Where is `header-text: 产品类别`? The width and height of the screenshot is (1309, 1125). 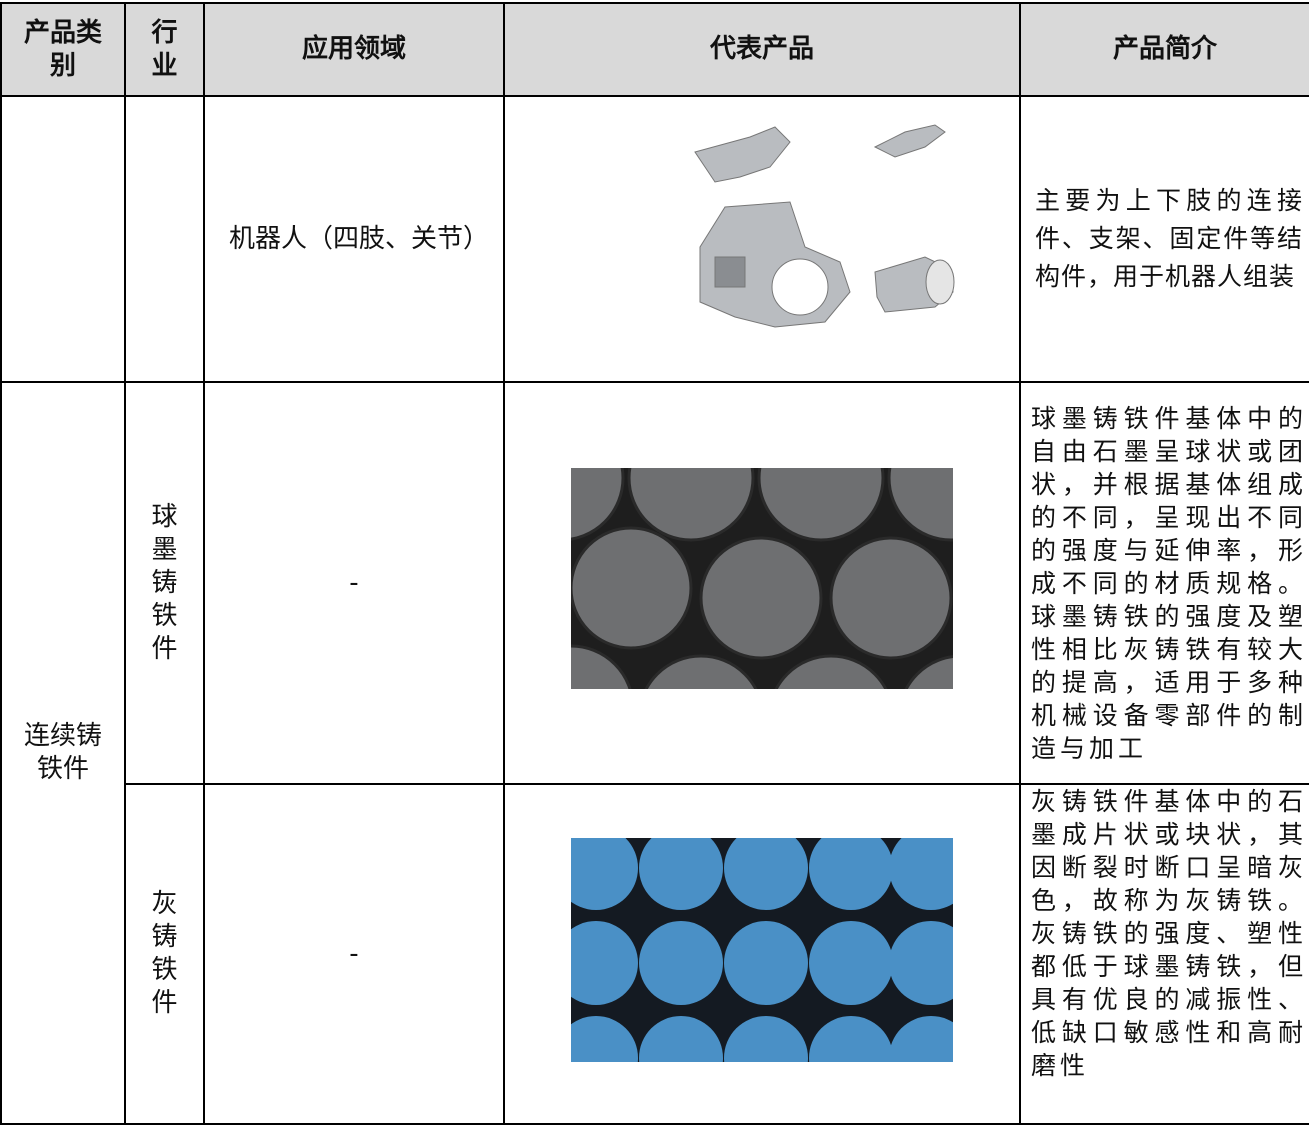 header-text: 产品类别 is located at coordinates (62, 49).